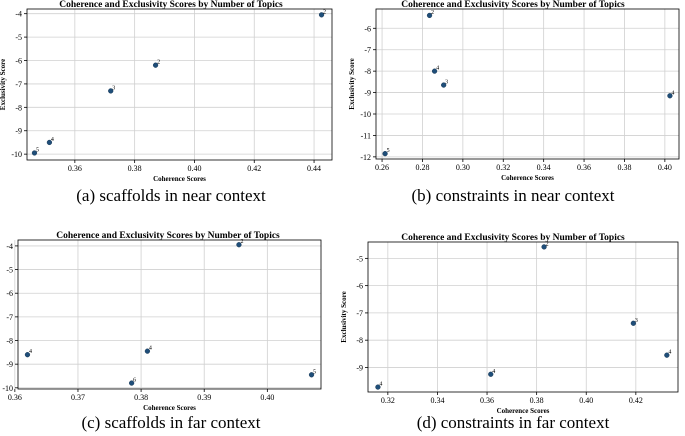  I want to click on caption-a: (a) scaffolds in near context, so click(171, 195).